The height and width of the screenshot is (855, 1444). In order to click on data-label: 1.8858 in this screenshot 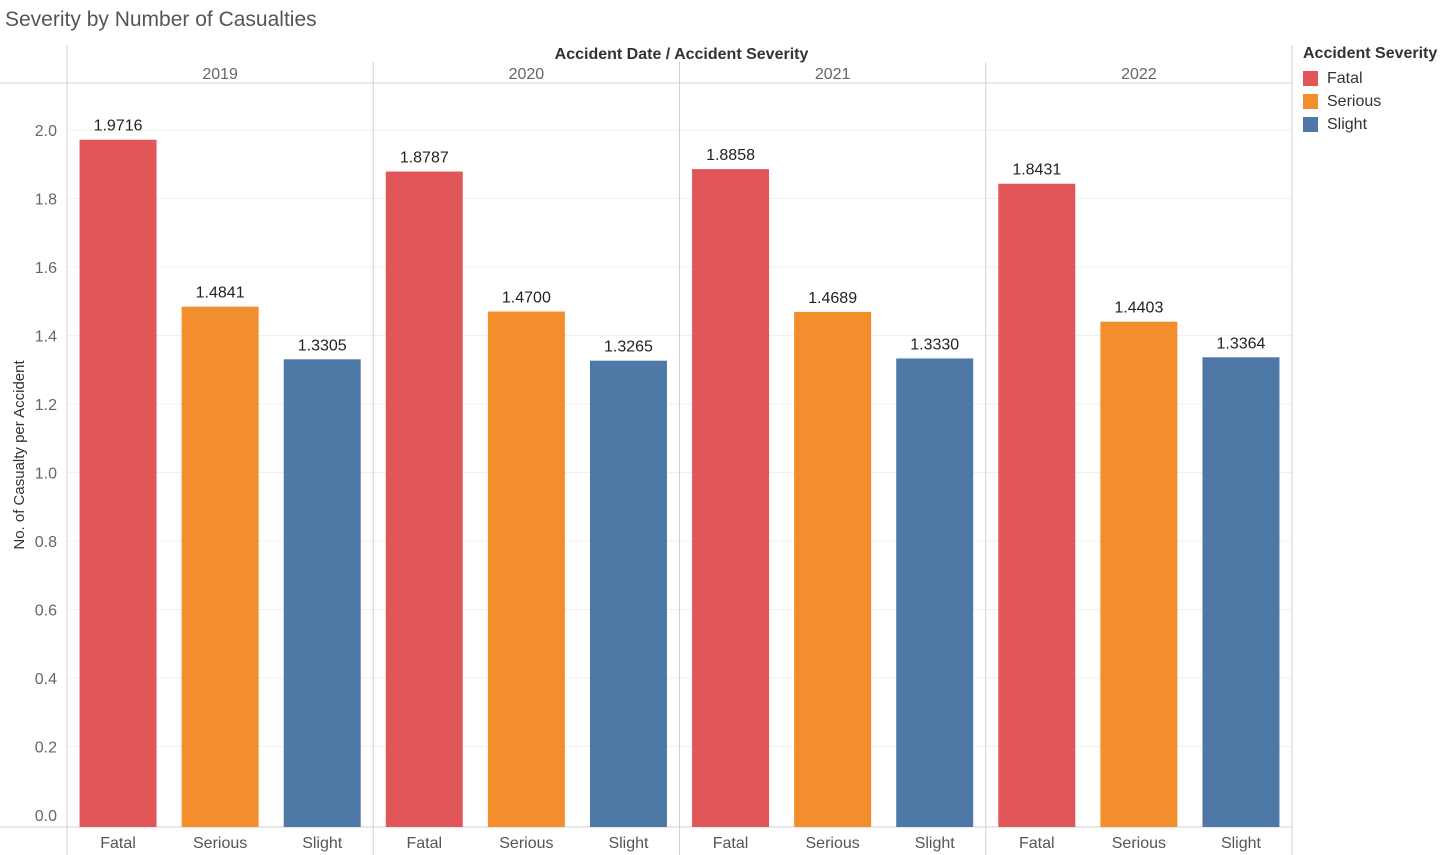, I will do `click(730, 155)`.